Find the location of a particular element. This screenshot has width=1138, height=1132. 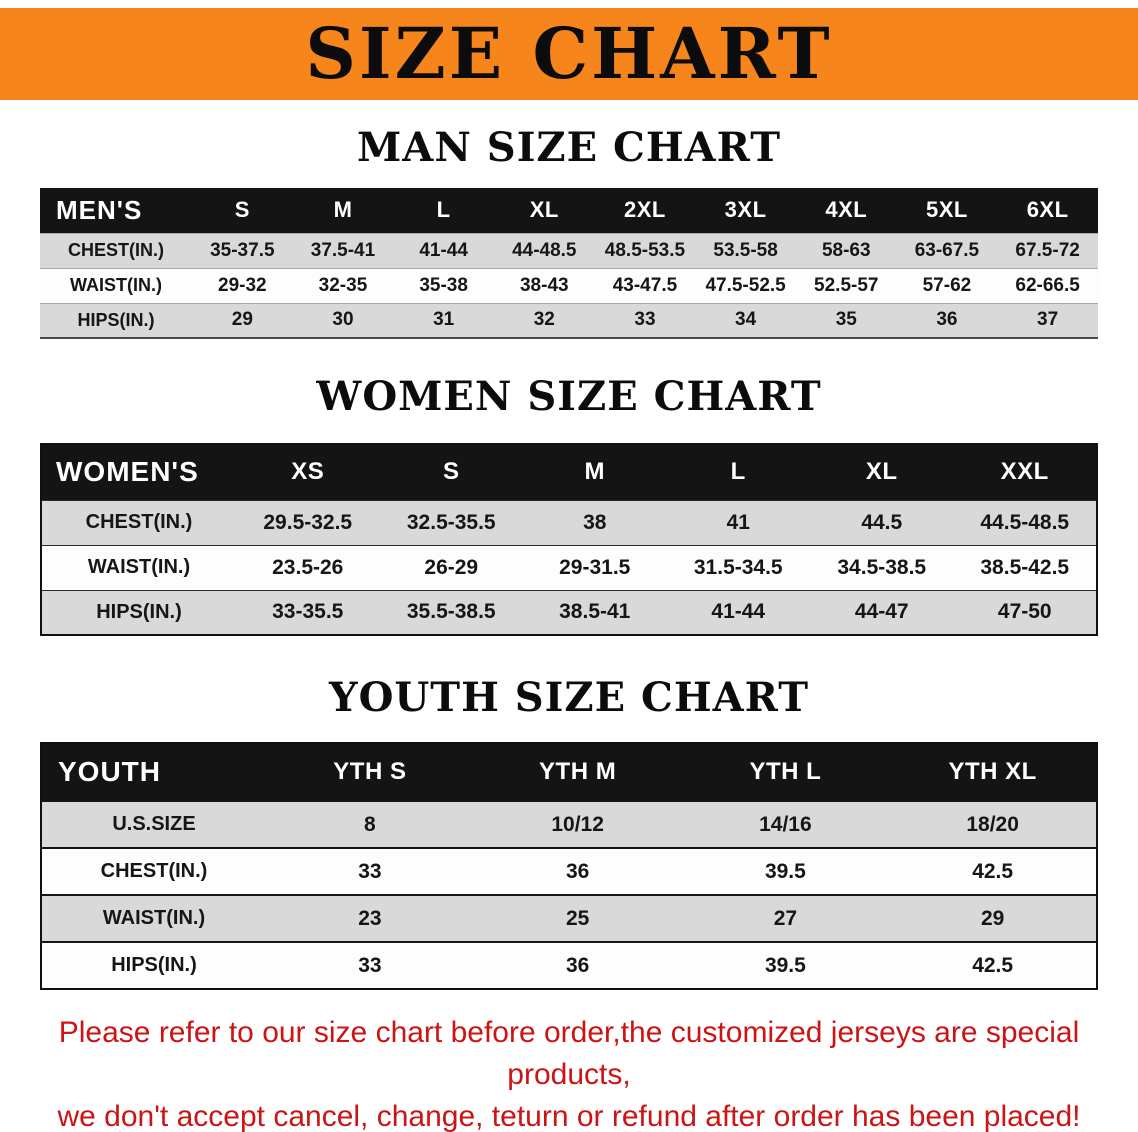

value-cell: 18/20 is located at coordinates (993, 824).